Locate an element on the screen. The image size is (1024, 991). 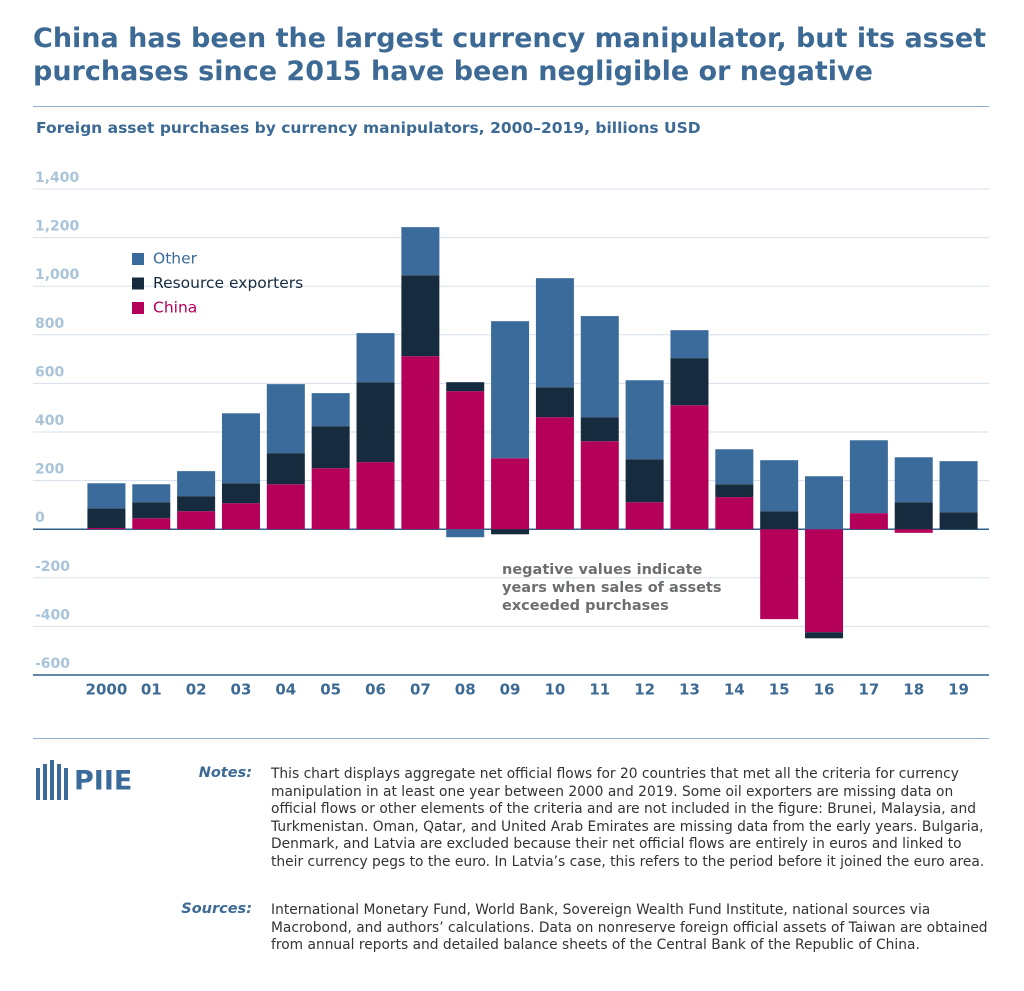
x-tick-label: 06 is located at coordinates (375, 690).